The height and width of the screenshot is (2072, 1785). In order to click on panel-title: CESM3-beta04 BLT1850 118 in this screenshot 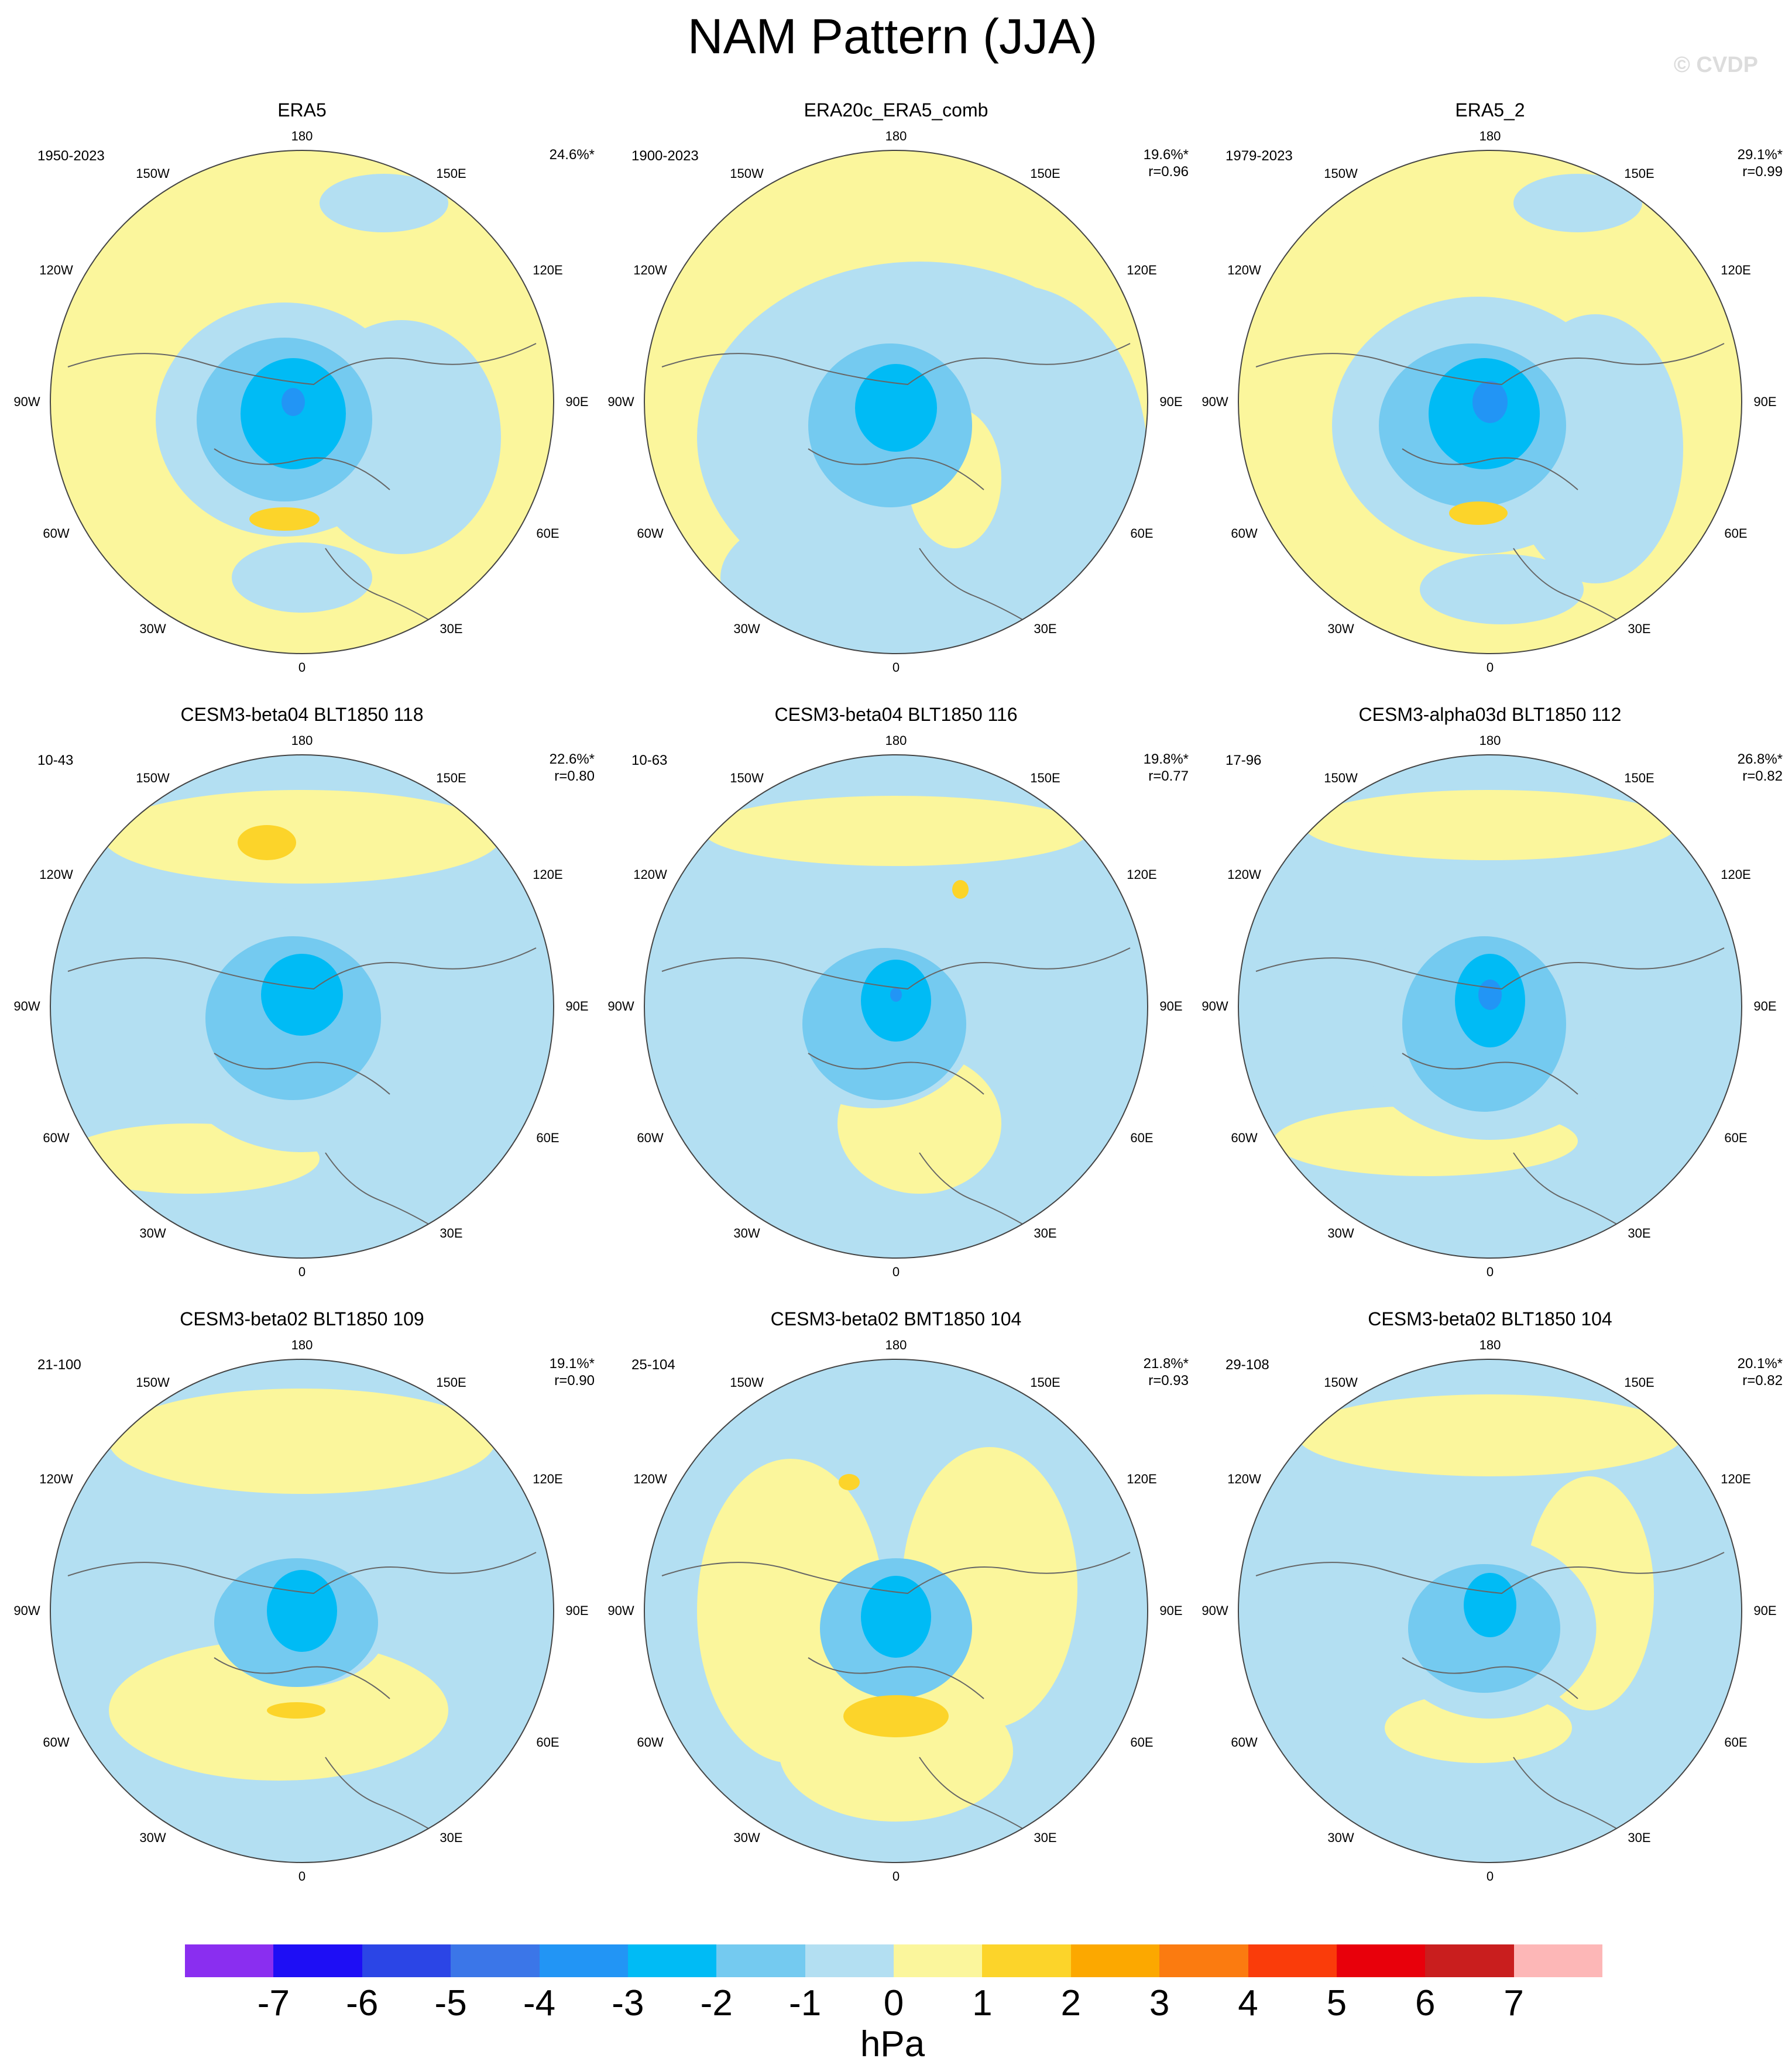, I will do `click(302, 714)`.